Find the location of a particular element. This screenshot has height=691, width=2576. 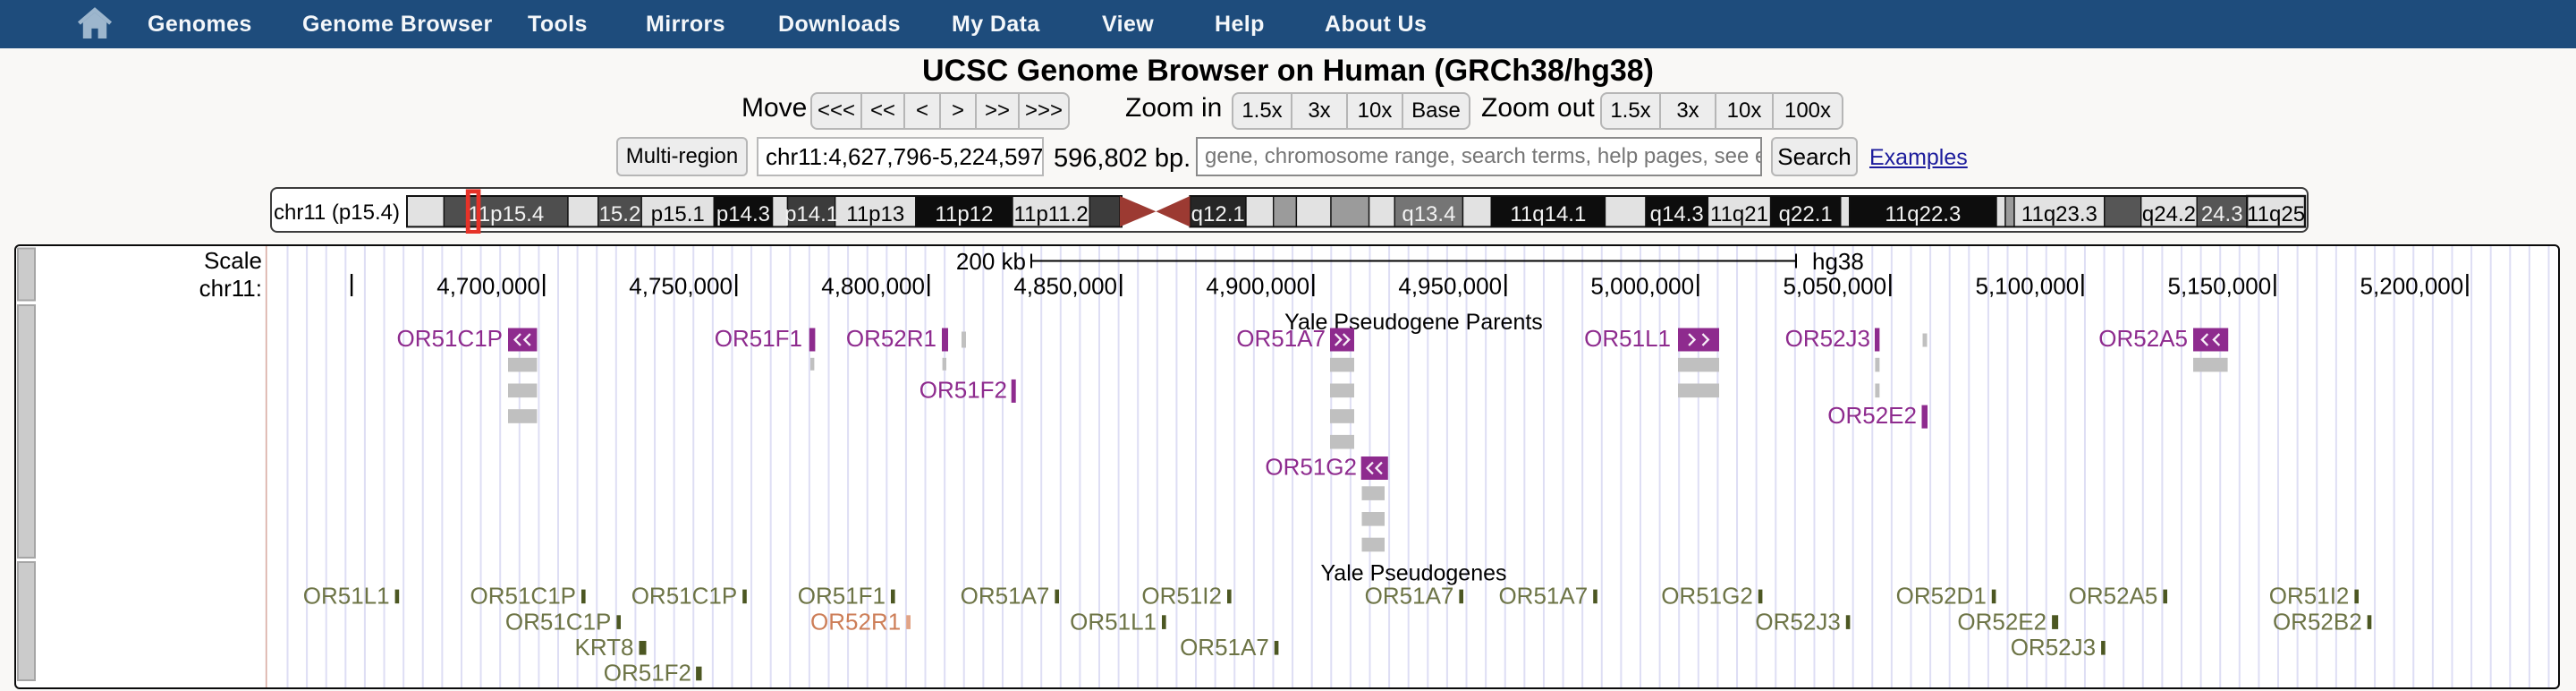

svg-text: Scale is located at coordinates (233, 260).